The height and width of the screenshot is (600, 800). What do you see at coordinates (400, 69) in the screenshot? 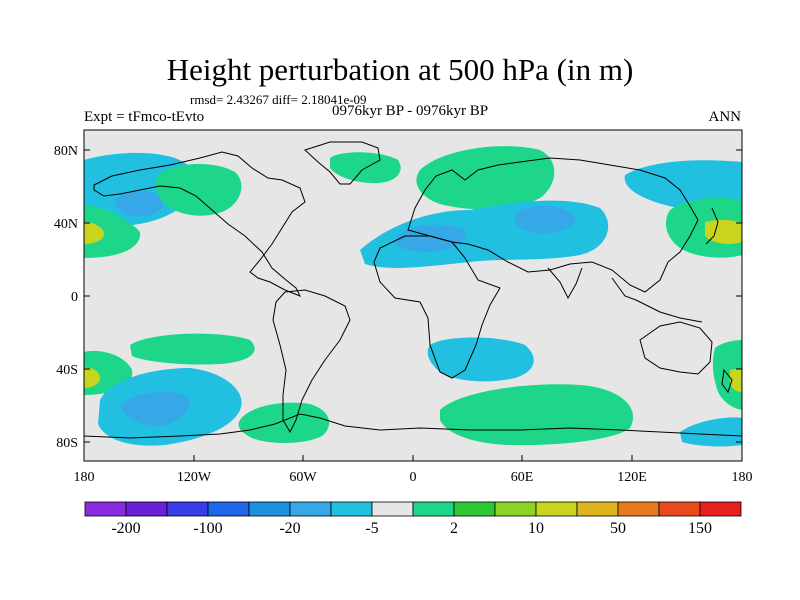
I see `plot-title: Height perturbation at 500 hPa (in m)` at bounding box center [400, 69].